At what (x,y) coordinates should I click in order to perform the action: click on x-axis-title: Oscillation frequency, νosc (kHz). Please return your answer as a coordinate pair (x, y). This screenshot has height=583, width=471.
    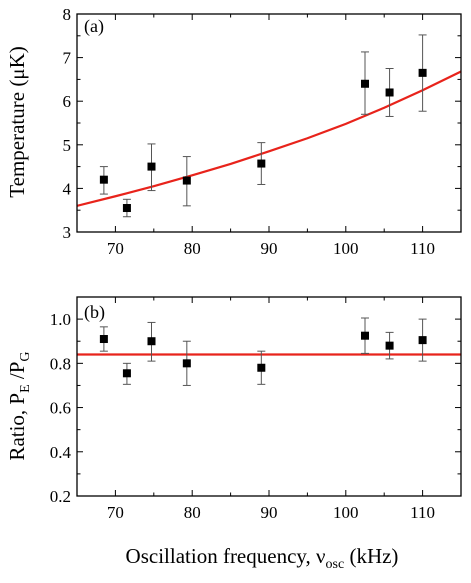
    Looking at the image, I should click on (262, 558).